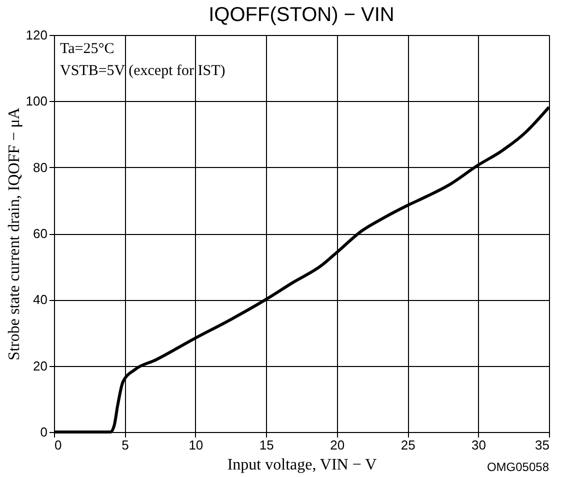 Image resolution: width=581 pixels, height=477 pixels. I want to click on x-tick-label: 0, so click(58, 445).